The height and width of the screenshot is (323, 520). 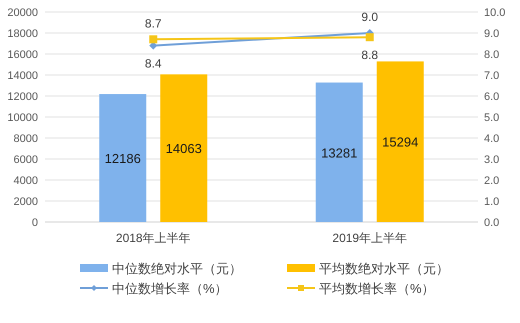 What do you see at coordinates (22, 13) in the screenshot?
I see `y-tick-label: 20000` at bounding box center [22, 13].